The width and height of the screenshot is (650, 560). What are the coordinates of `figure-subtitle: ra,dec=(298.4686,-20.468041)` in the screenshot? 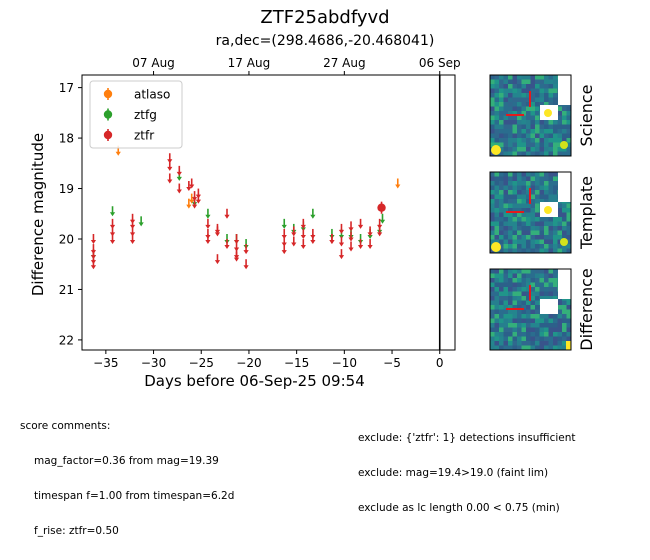 It's located at (325, 41).